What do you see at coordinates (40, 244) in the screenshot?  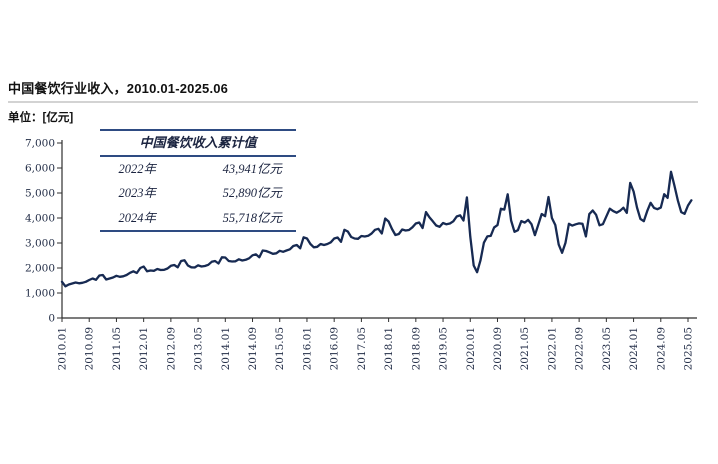 I see `y-tick-label: 3,000` at bounding box center [40, 244].